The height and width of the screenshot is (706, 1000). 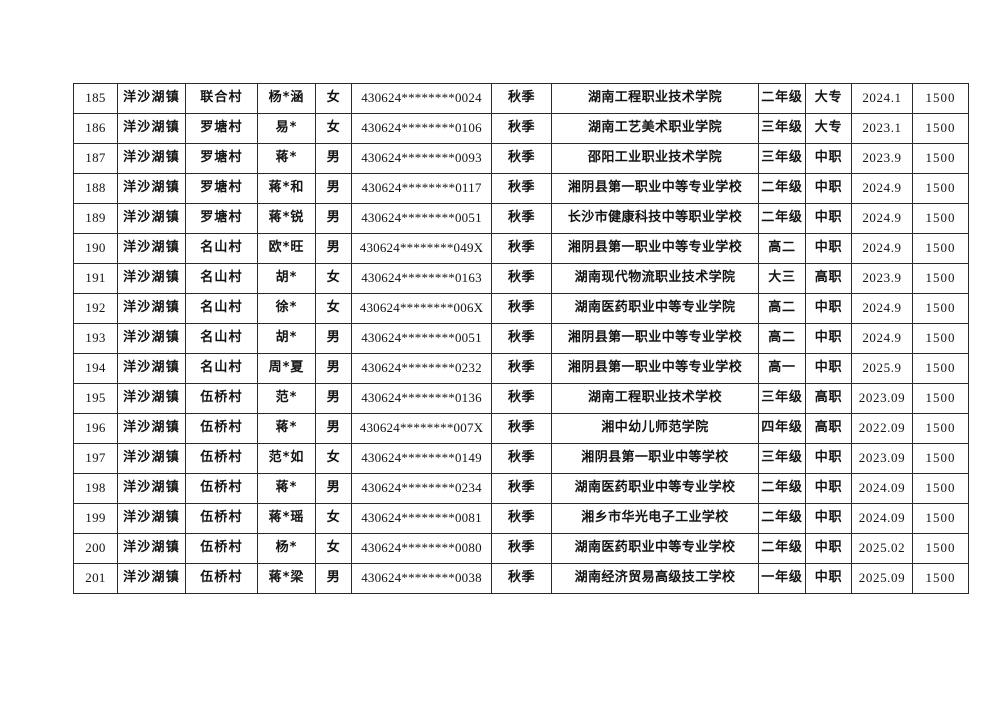 I want to click on cell-sequence-number: 198, so click(x=95, y=488).